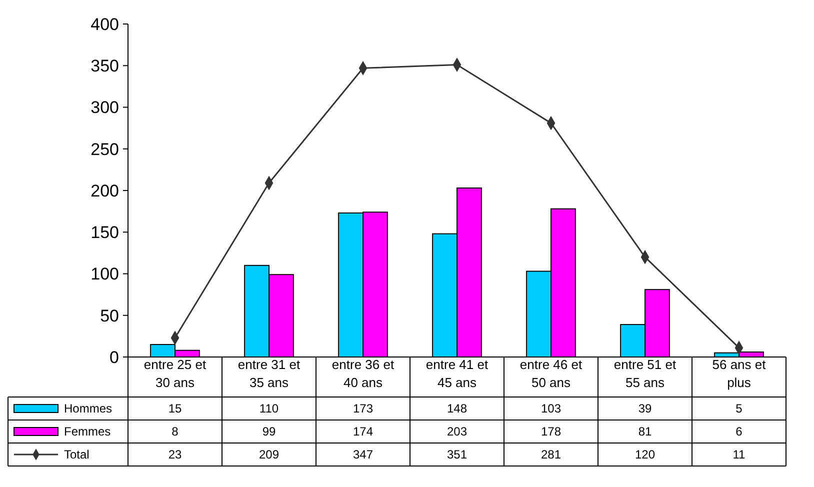  Describe the element at coordinates (551, 431) in the screenshot. I see `data-label: 178` at that location.